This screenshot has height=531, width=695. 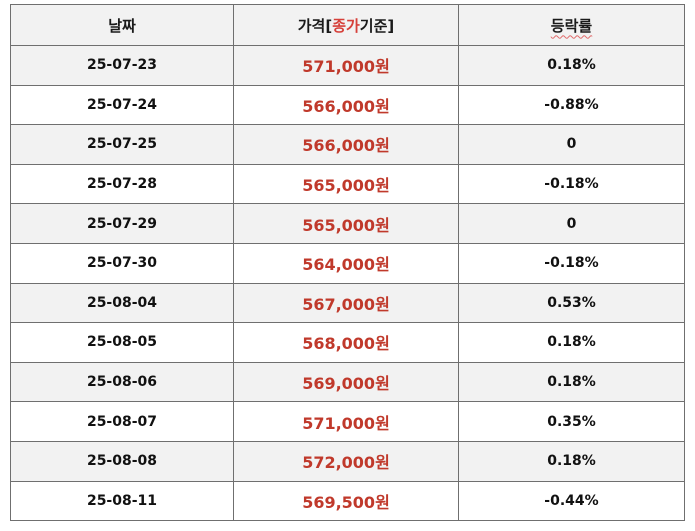 I want to click on change-cell: 0.35%, so click(x=571, y=421).